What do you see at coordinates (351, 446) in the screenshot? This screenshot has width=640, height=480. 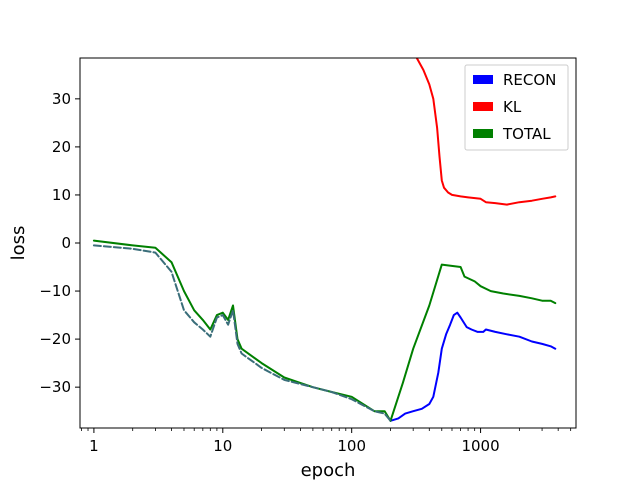 I see `x-tick-label: 100` at bounding box center [351, 446].